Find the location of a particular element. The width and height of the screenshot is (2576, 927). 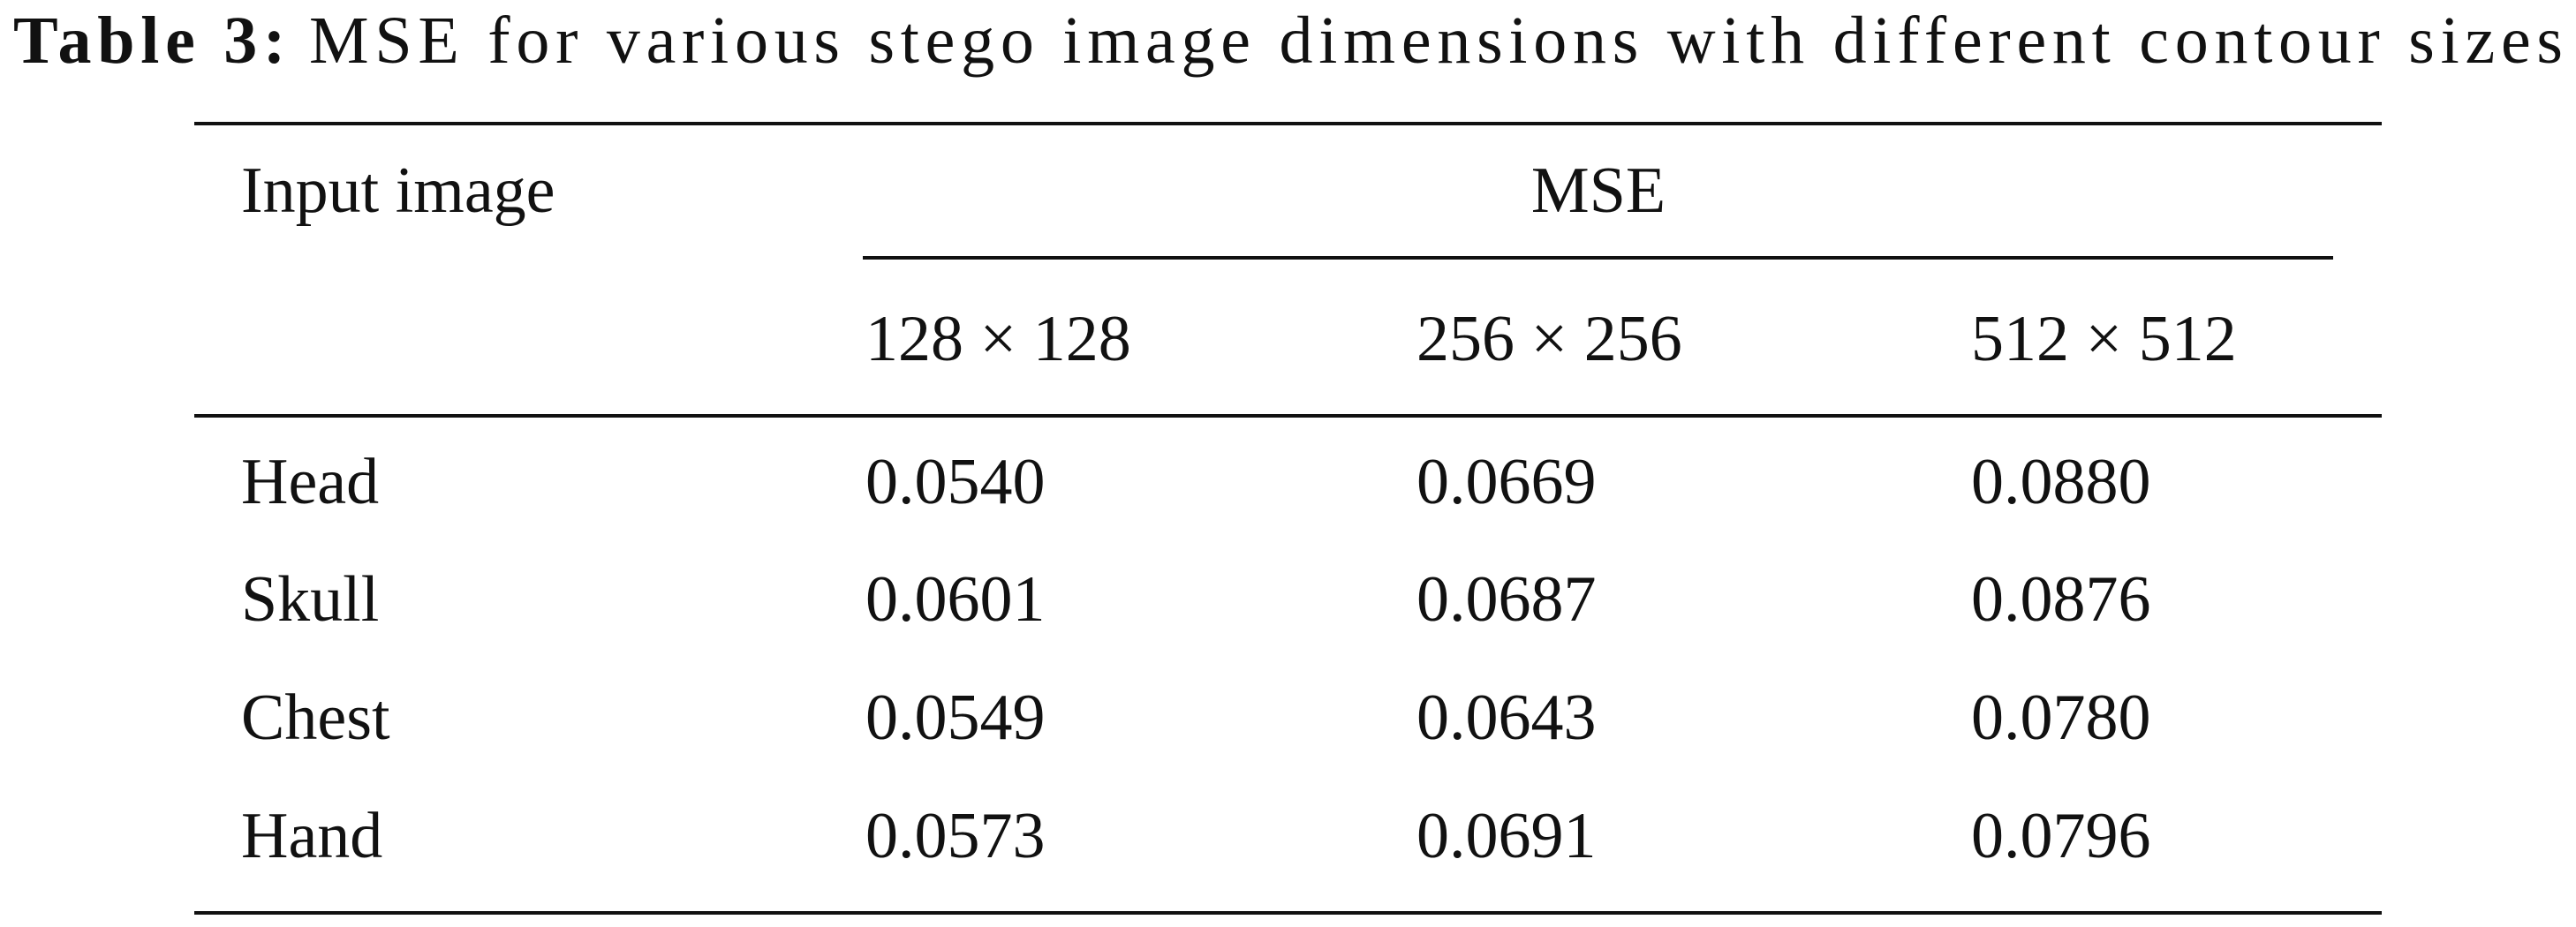

value-cell: 0.0880 is located at coordinates (2061, 482).